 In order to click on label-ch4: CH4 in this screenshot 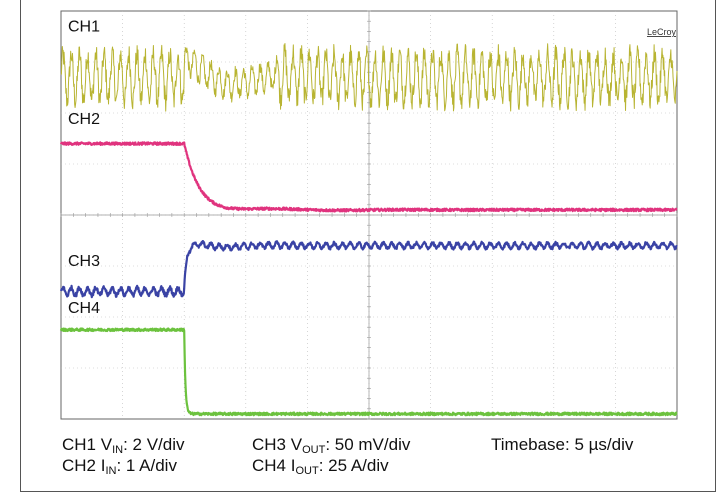, I will do `click(84, 308)`.